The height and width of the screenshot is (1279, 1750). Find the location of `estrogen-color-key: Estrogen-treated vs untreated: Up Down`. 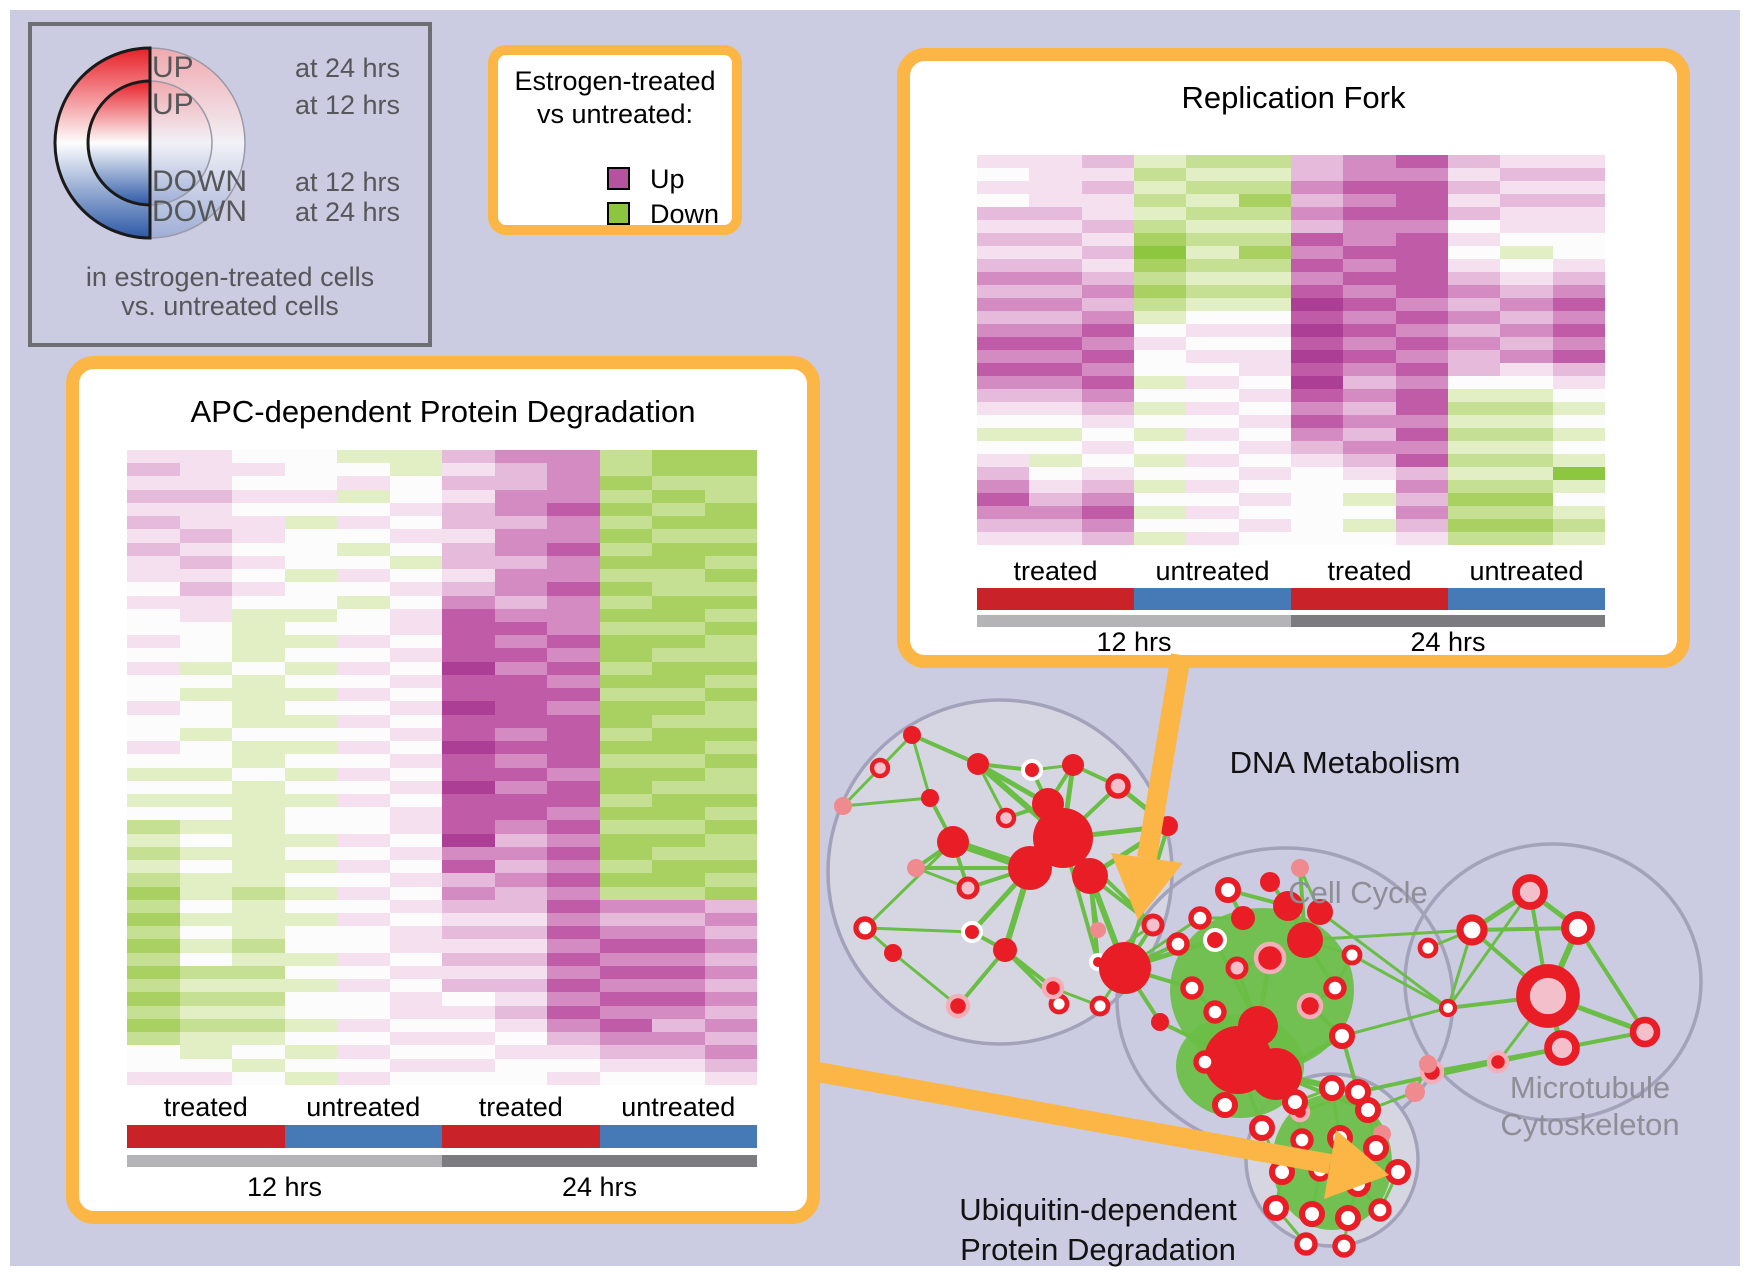

estrogen-color-key: Estrogen-treated vs untreated: Up Down is located at coordinates (615, 140).